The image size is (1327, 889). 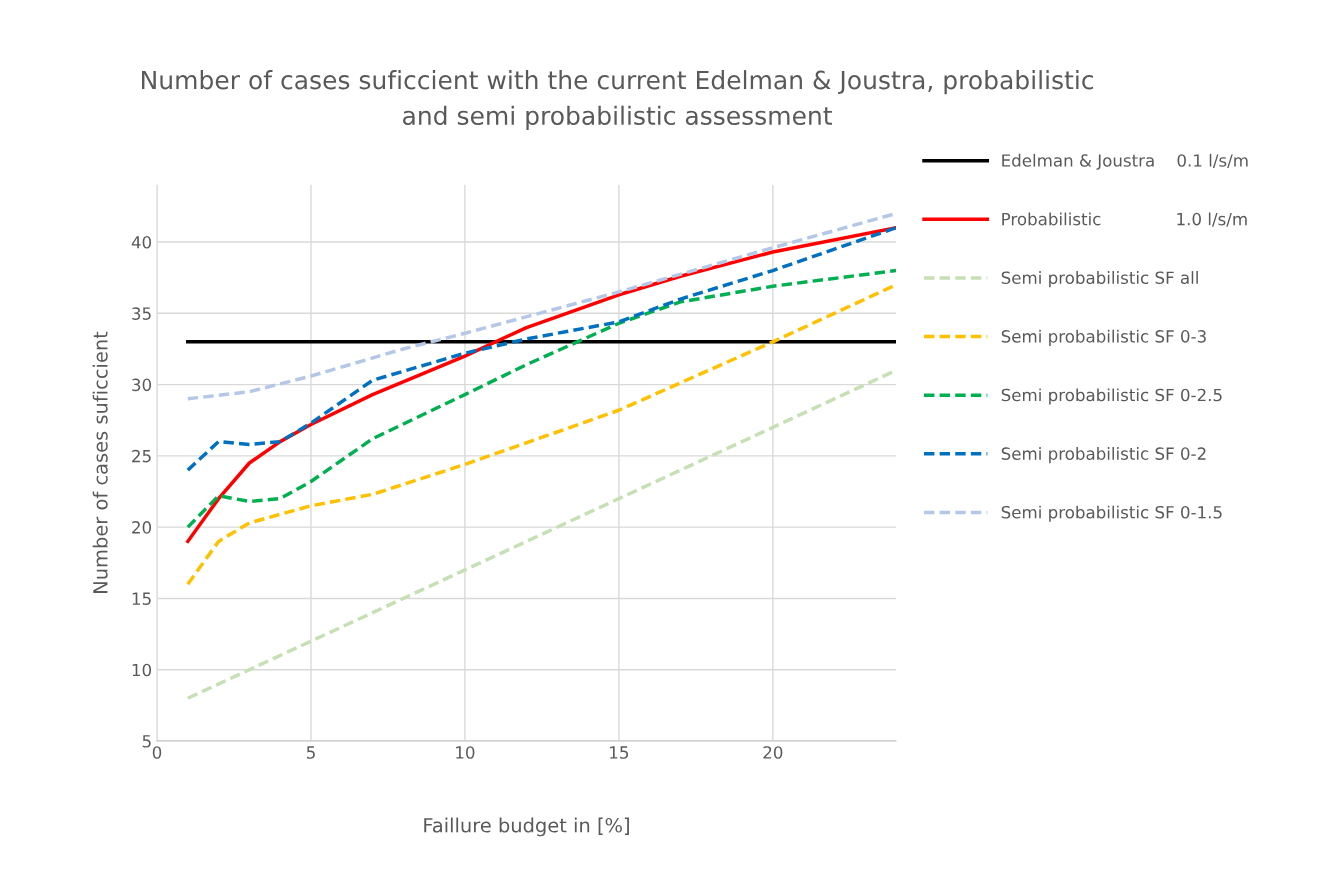 I want to click on y-tick-label: 40, so click(x=141, y=242).